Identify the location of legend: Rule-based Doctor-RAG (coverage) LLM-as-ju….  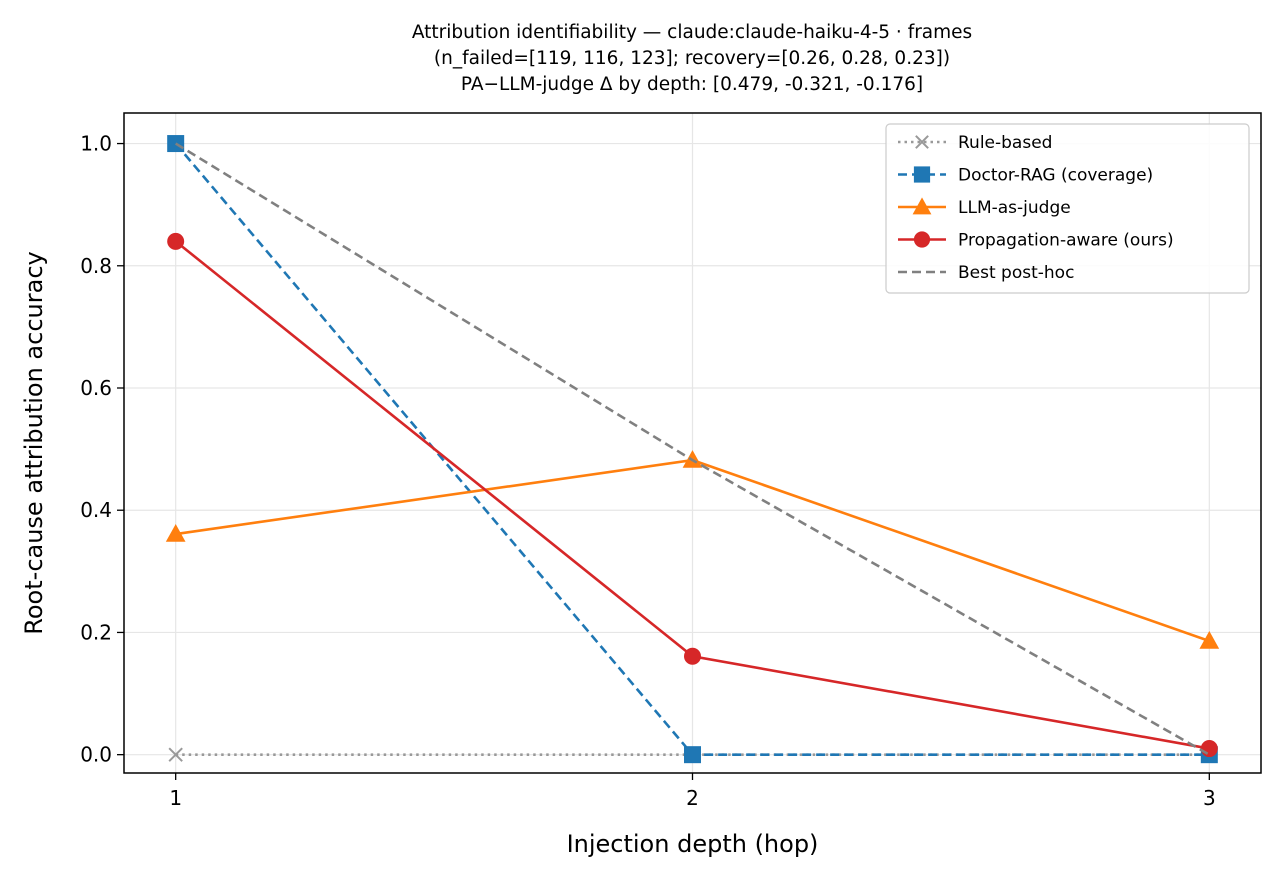
(1067, 208).